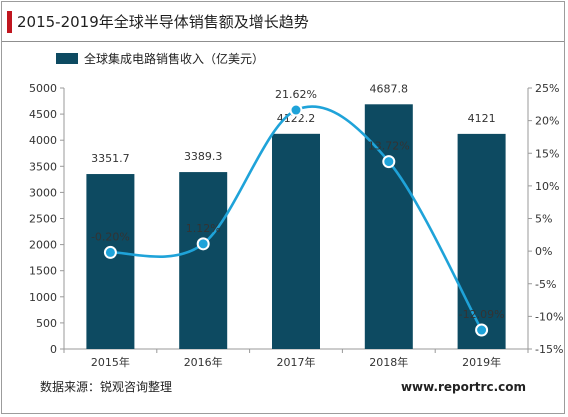 Image resolution: width=568 pixels, height=417 pixels. I want to click on x-tick-label: 2018年, so click(388, 362).